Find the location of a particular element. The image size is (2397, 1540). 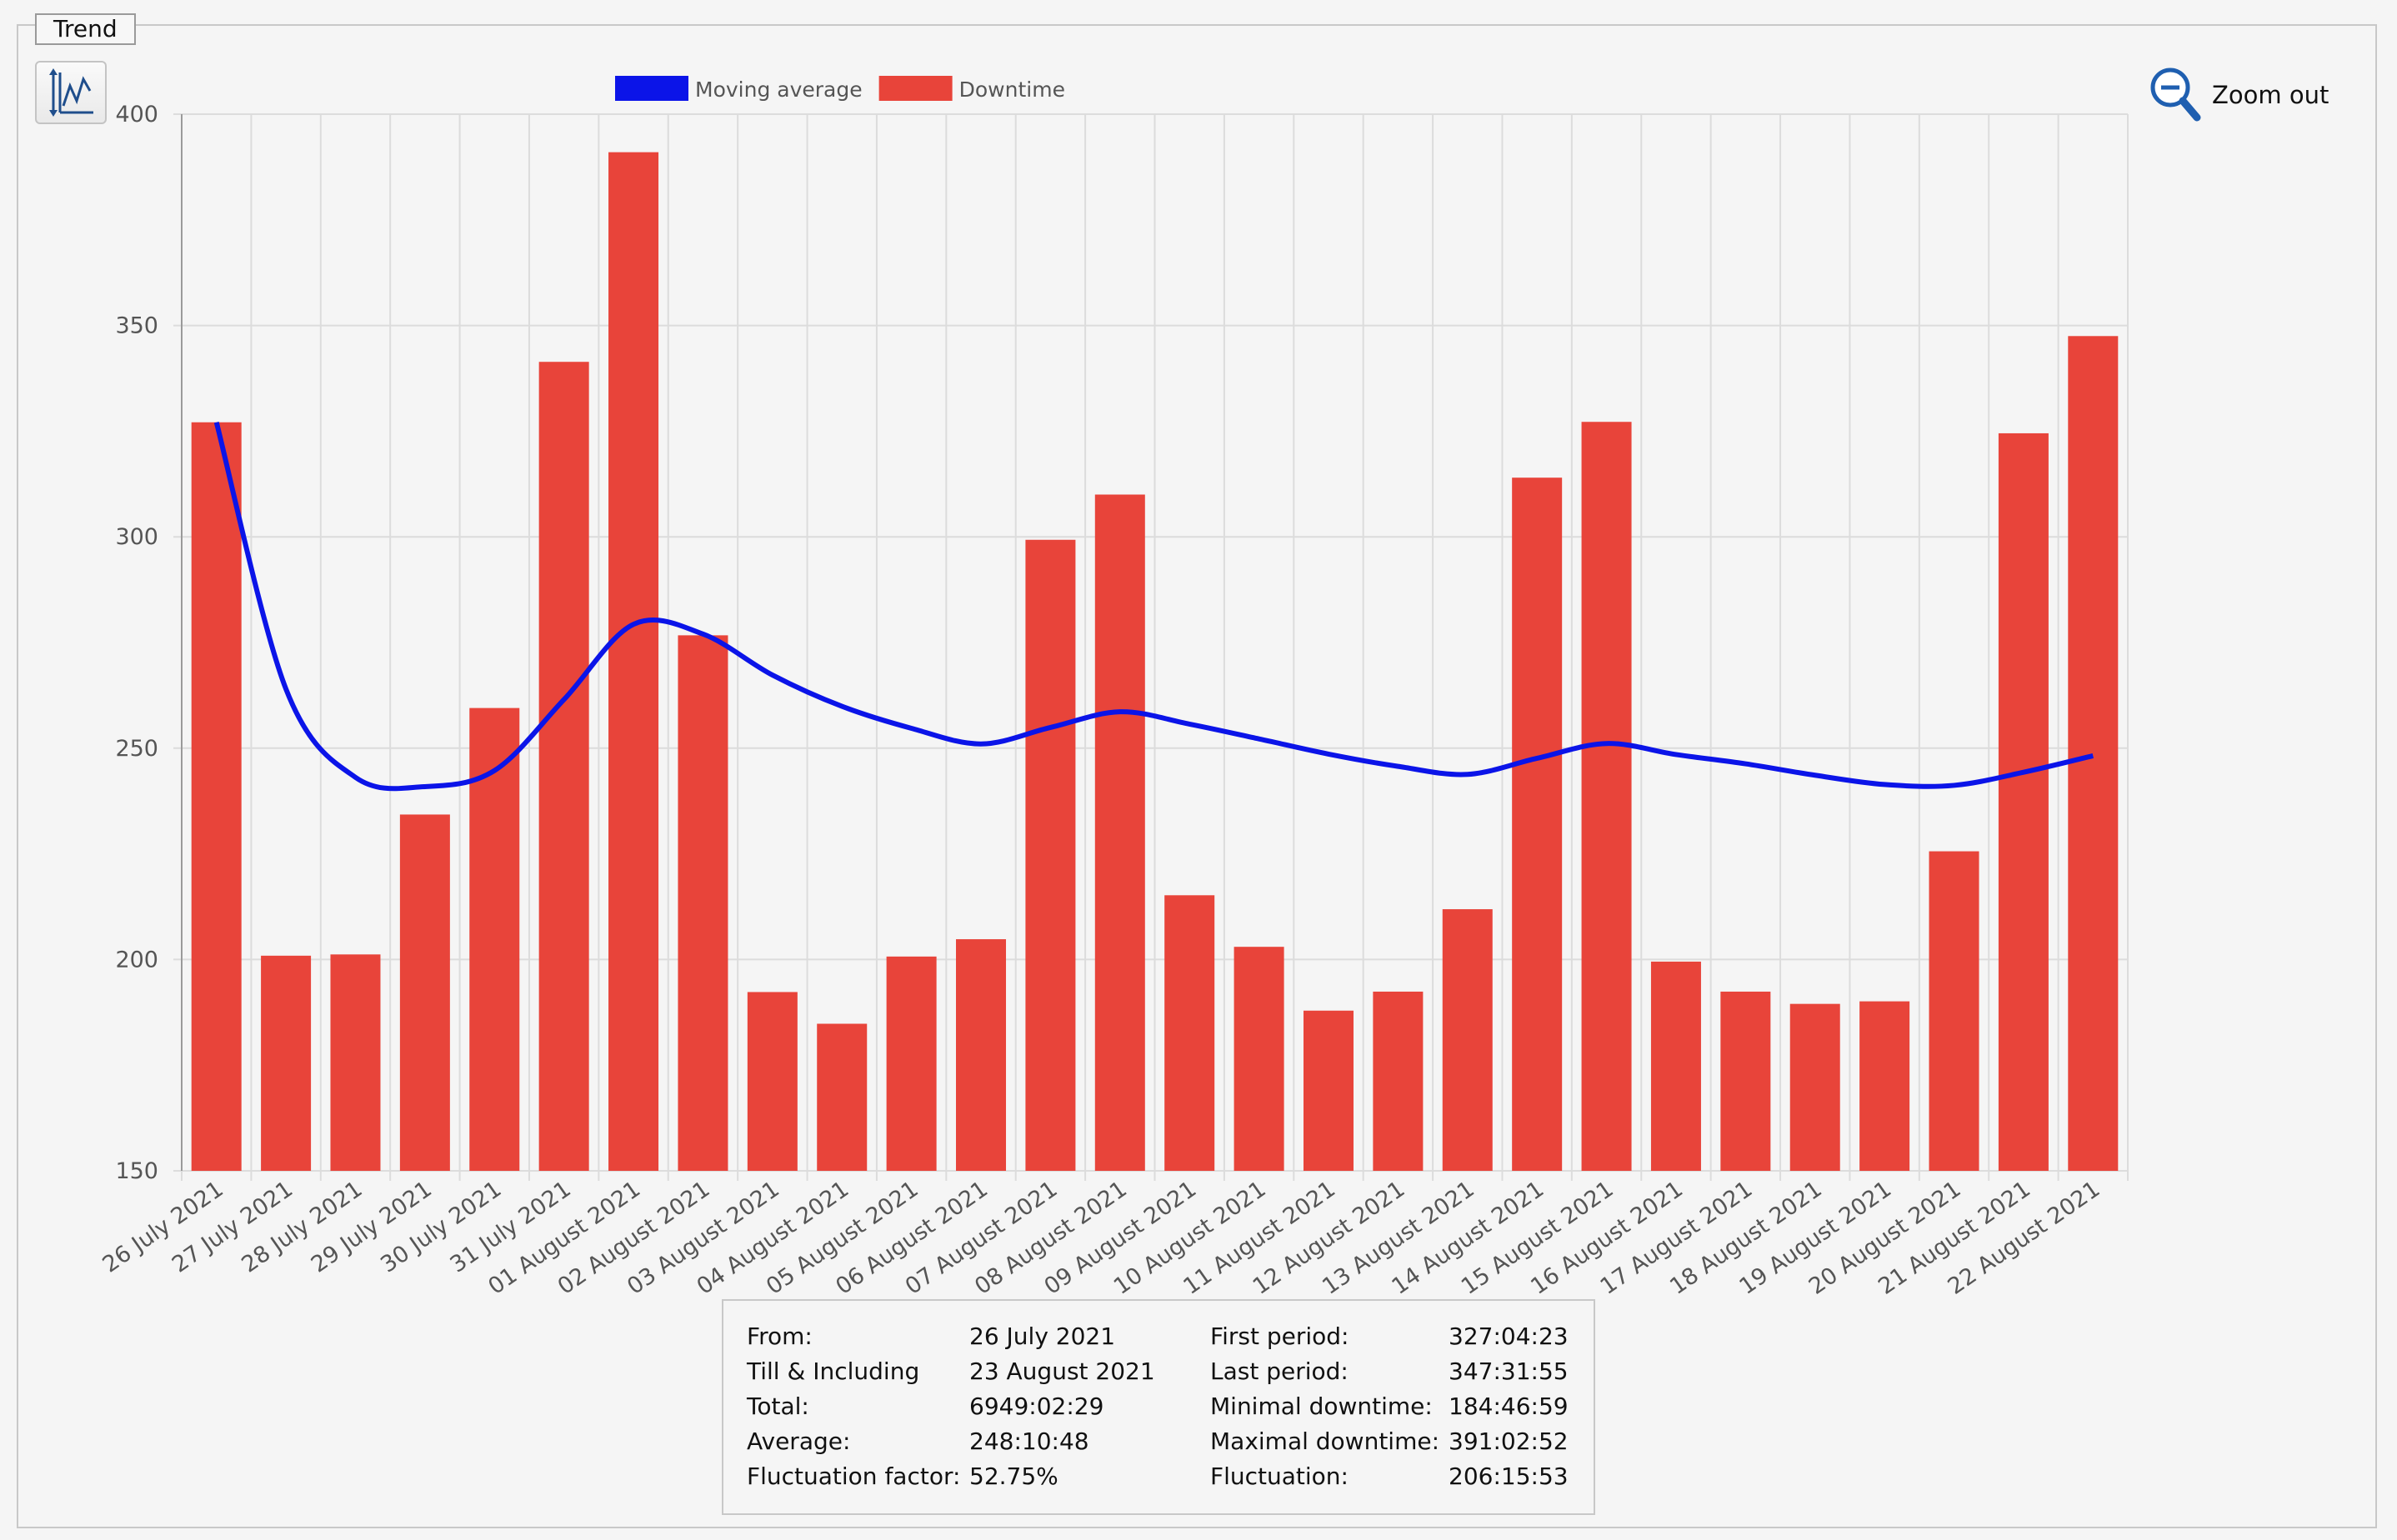

stat-fluctuation-label: Fluctuation: is located at coordinates (1279, 1476).